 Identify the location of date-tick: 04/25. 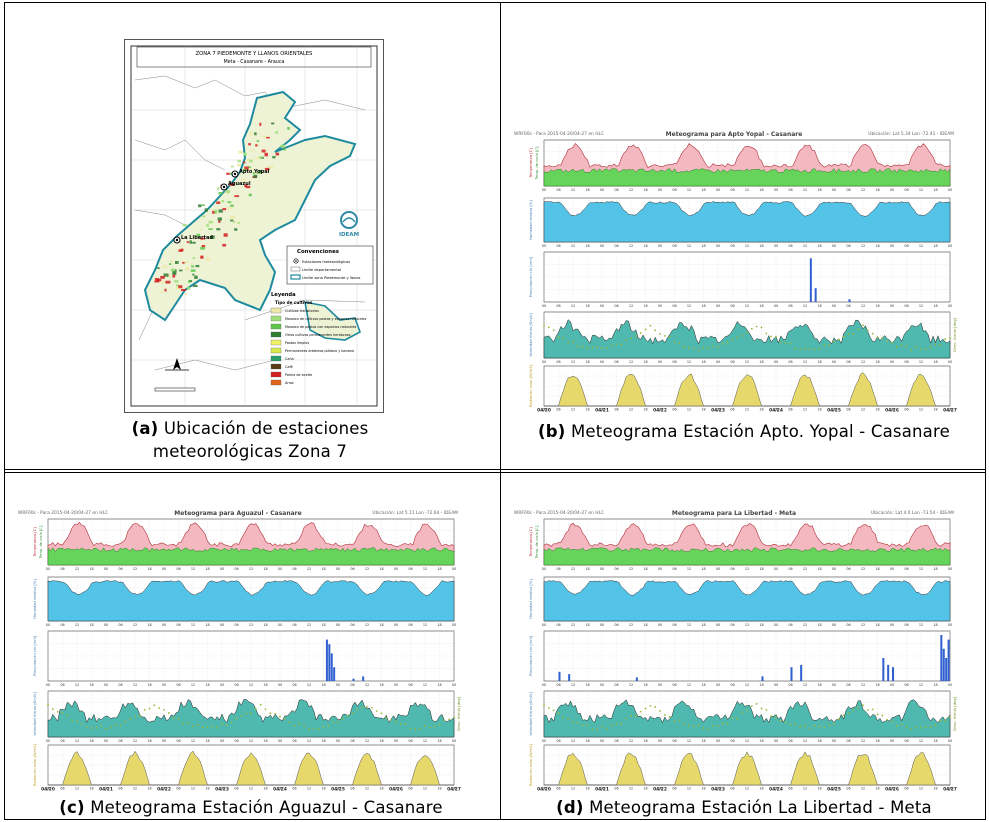
(834, 410).